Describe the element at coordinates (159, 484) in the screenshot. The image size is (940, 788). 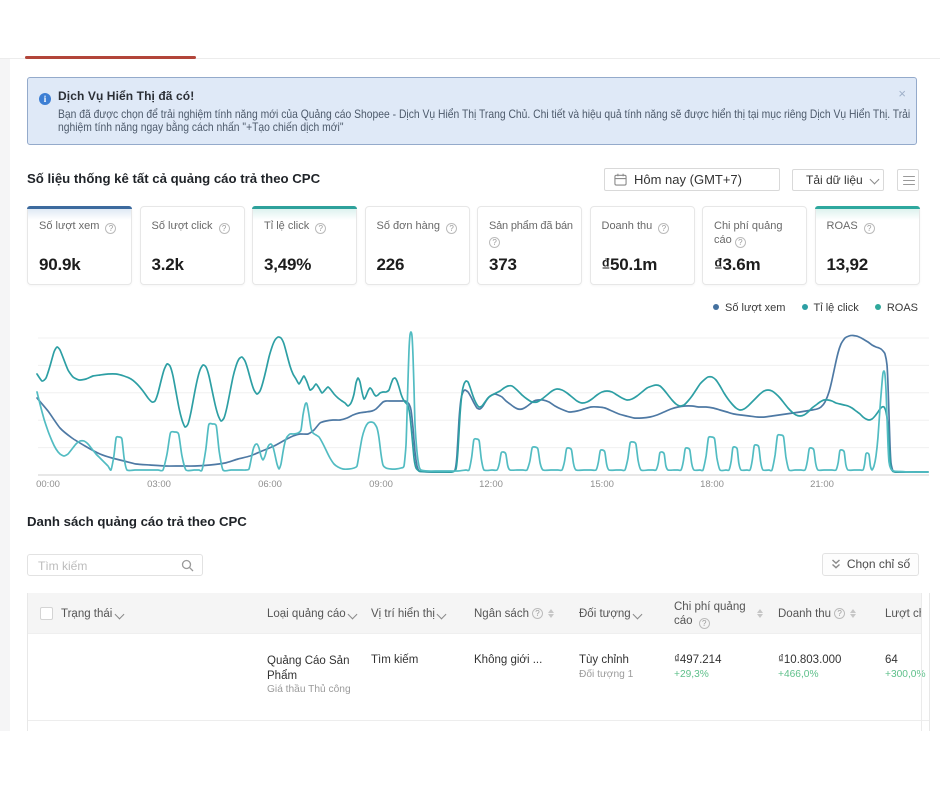
I see `svg-text: 03:00` at that location.